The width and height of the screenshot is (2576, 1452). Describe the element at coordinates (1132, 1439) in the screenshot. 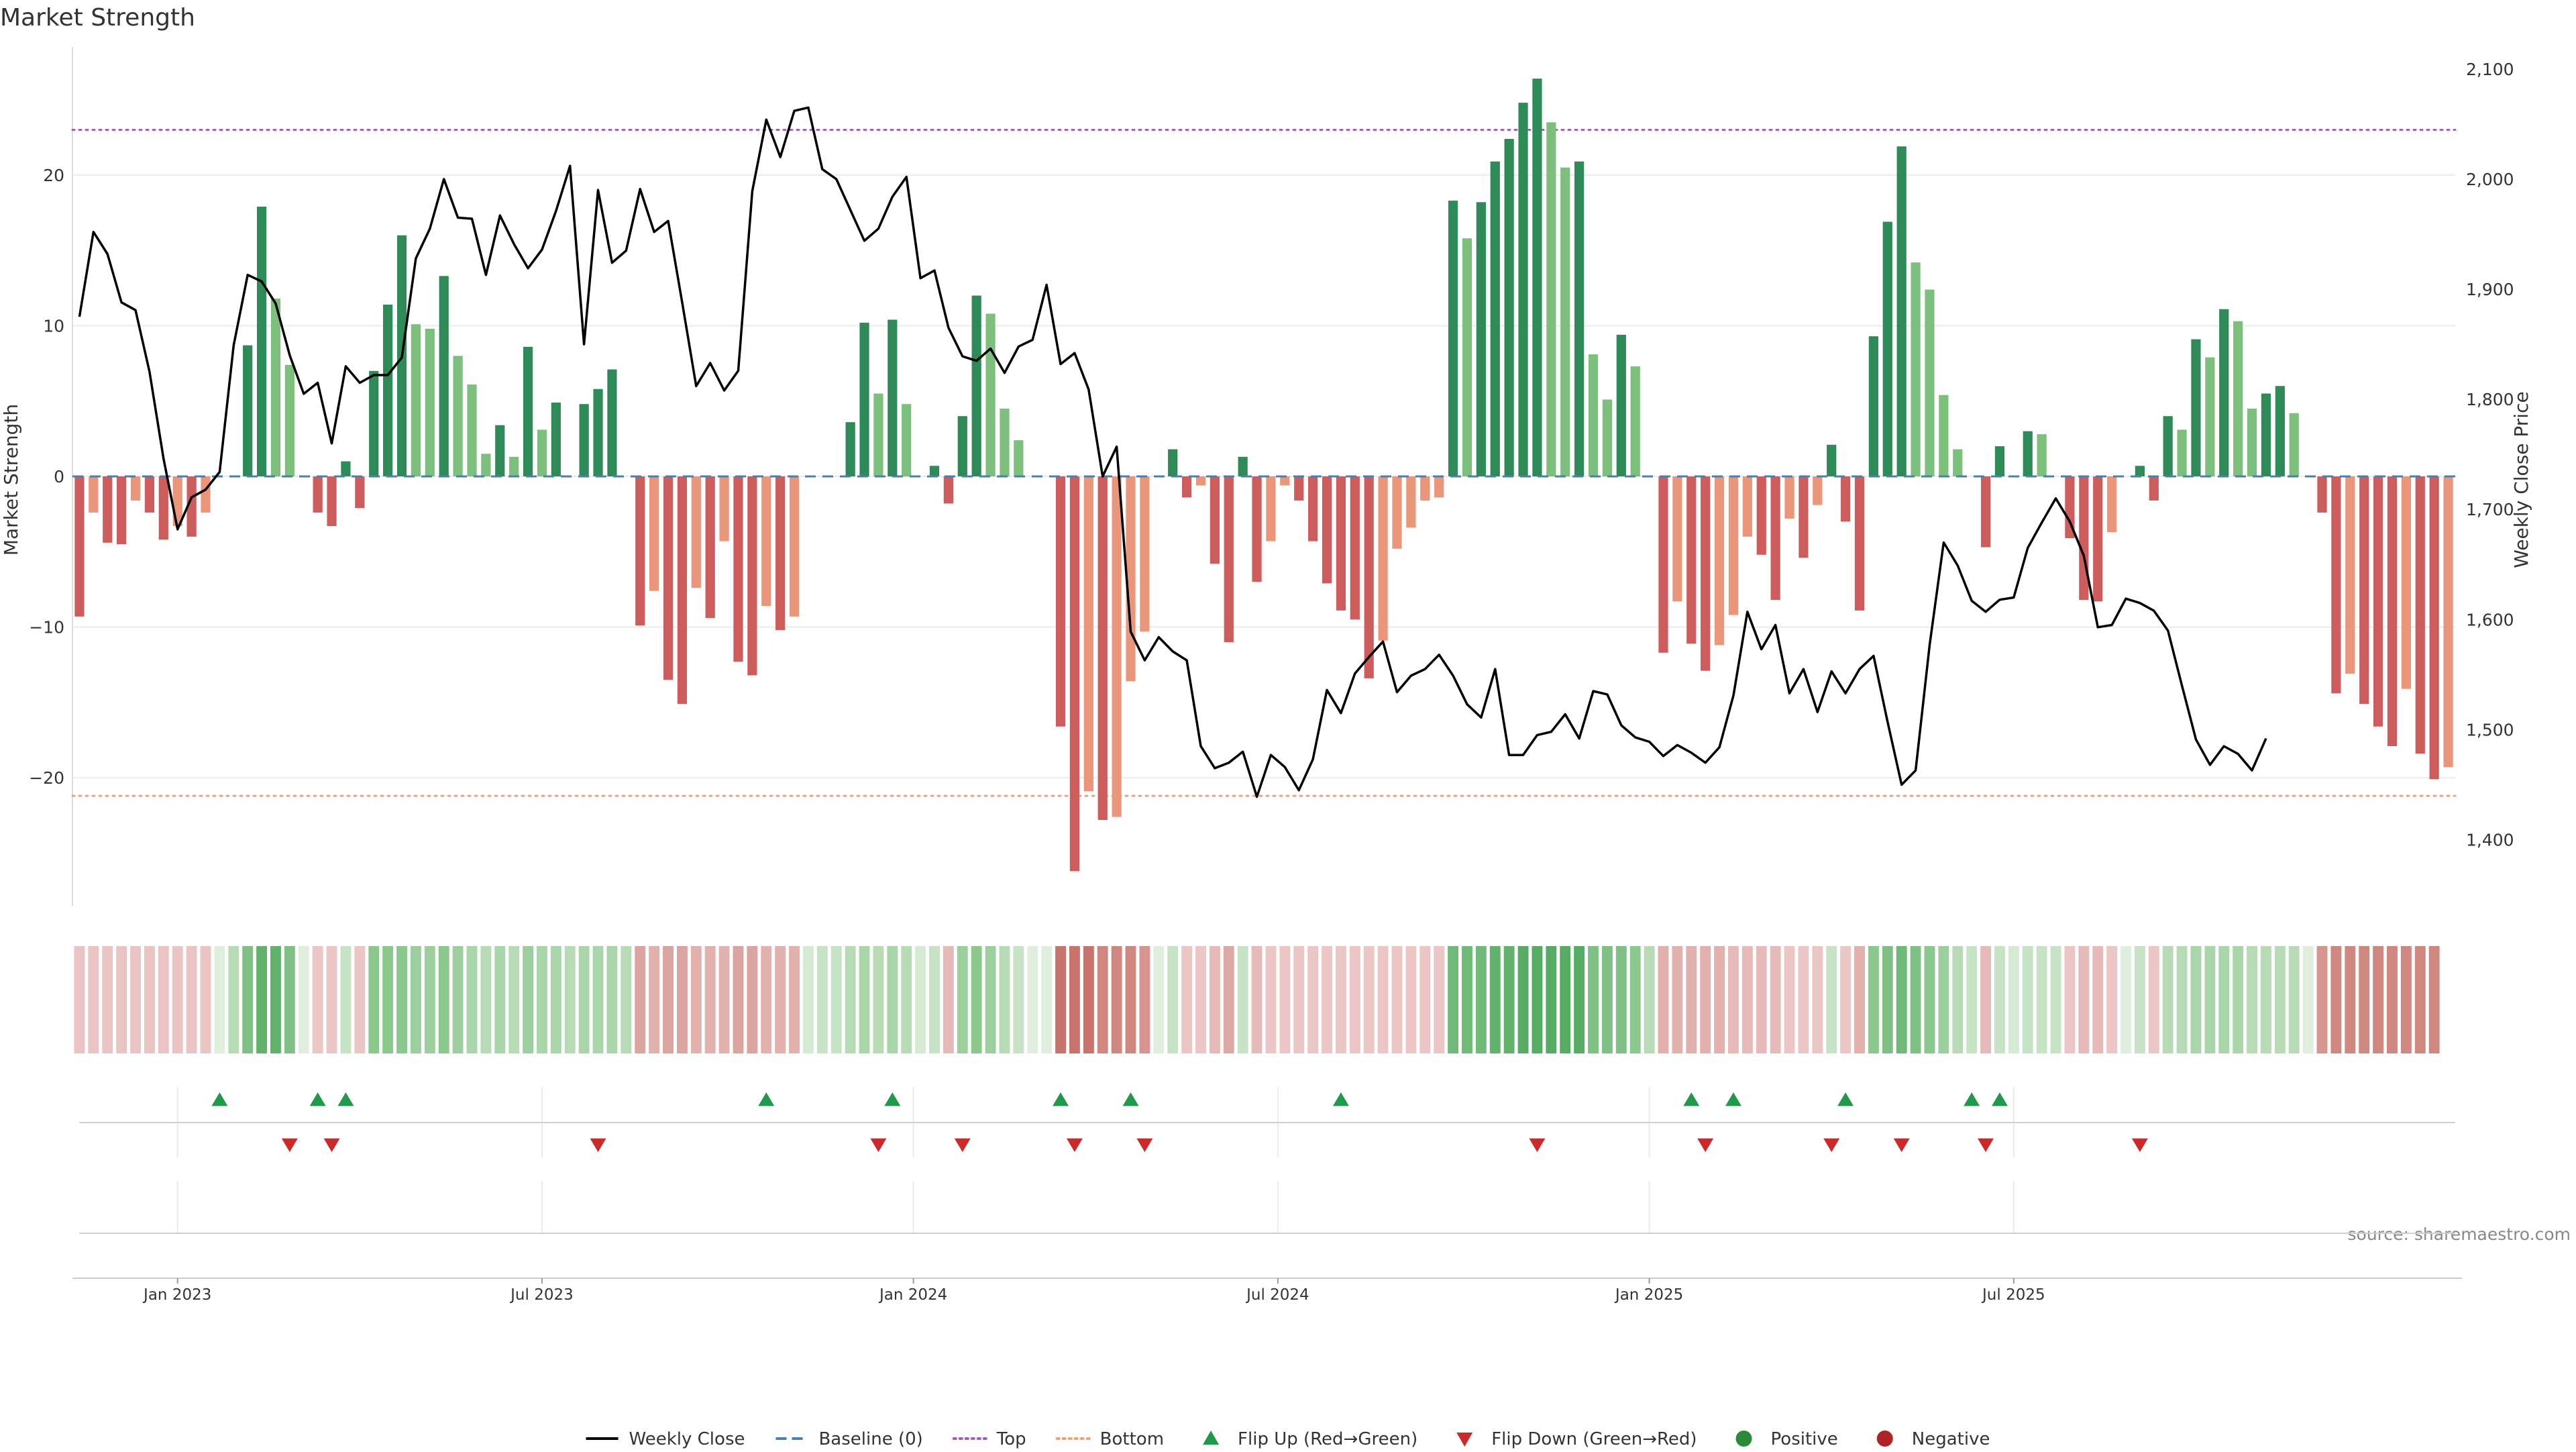

I see `legend-bottom-label: Bottom` at that location.